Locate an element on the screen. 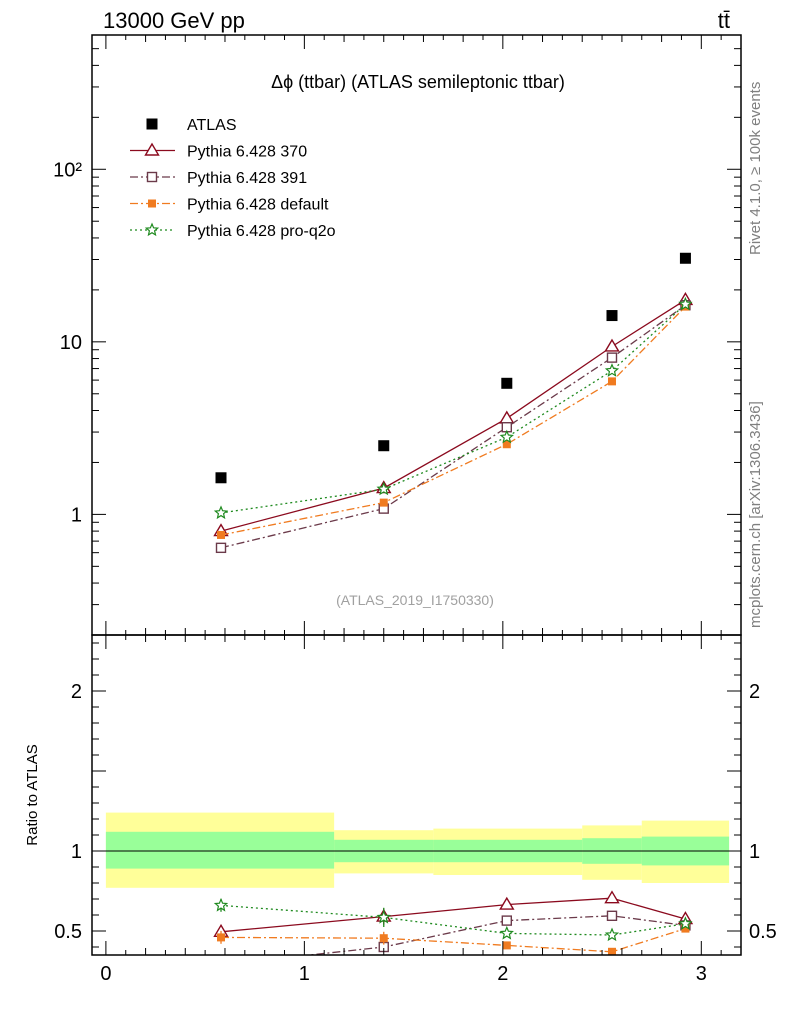  ratio-ylabel: Ratio to ATLAS is located at coordinates (32, 794).